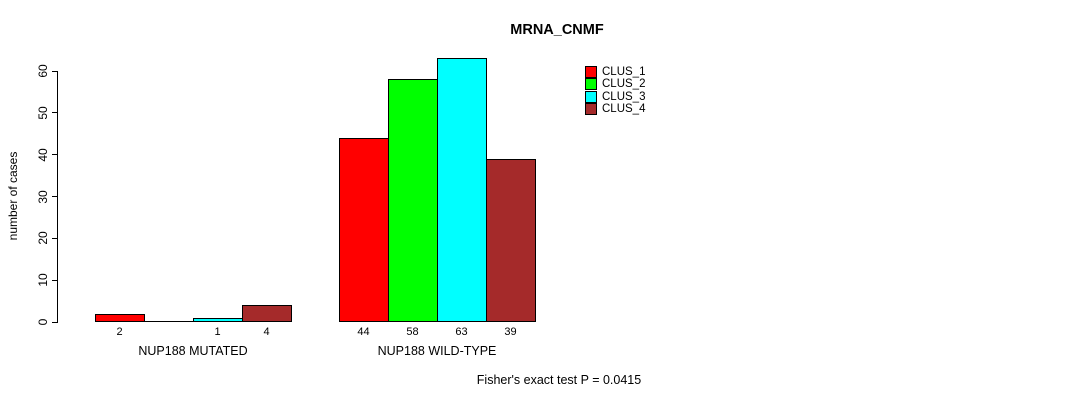 The image size is (1090, 400). What do you see at coordinates (169, 321) in the screenshot?
I see `bar-clus_2-group0-zero` at bounding box center [169, 321].